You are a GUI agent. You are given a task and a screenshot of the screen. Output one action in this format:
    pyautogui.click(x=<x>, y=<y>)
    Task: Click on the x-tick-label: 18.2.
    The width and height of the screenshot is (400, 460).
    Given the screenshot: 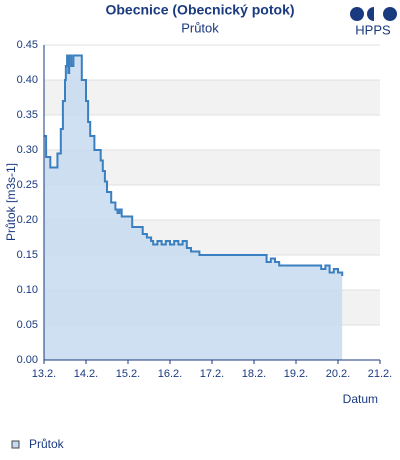 What is the action you would take?
    pyautogui.click(x=254, y=374)
    